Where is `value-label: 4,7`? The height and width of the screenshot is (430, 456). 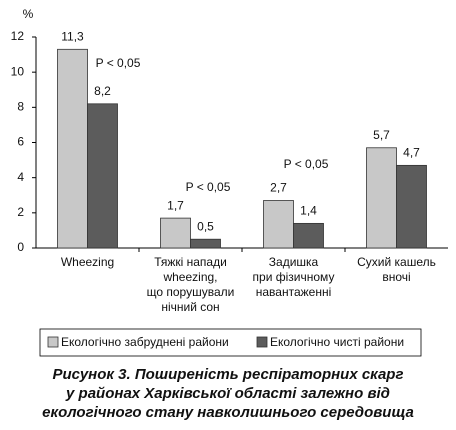
value-label: 4,7 is located at coordinates (411, 153).